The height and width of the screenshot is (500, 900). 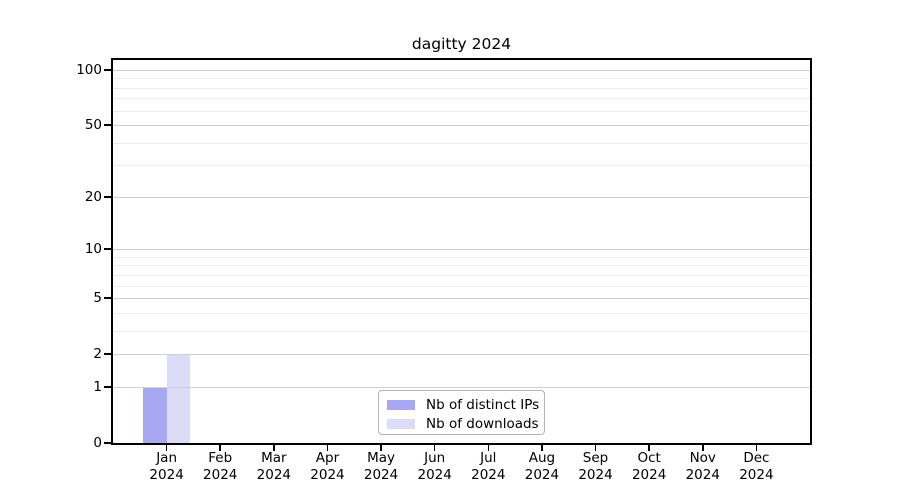 I want to click on x-tick-aug, so click(x=542, y=448).